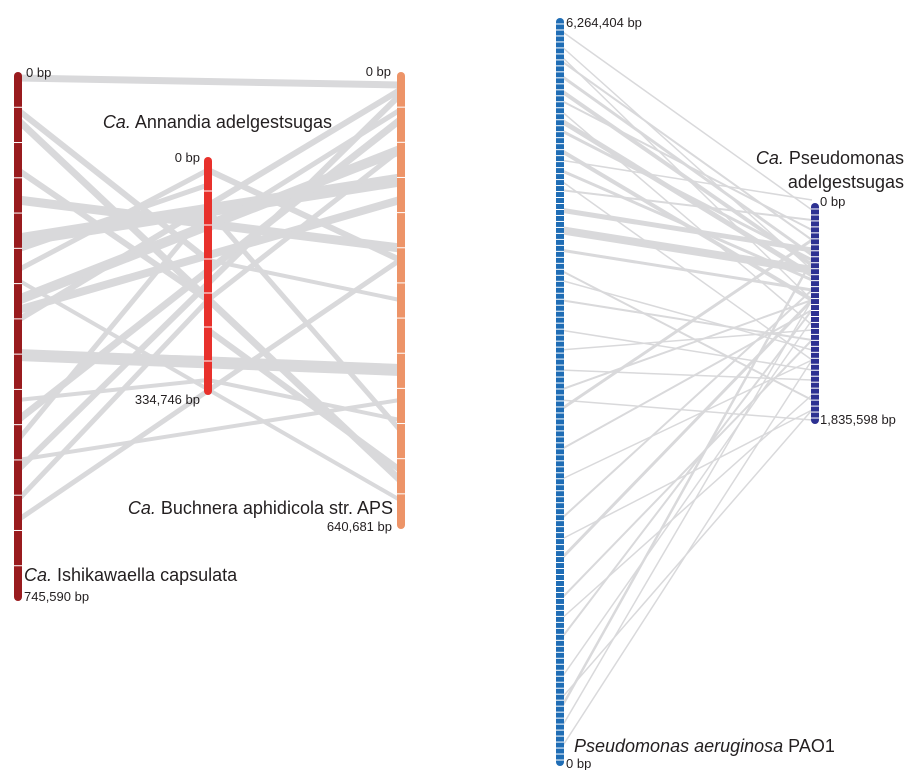  I want to click on p-aeruginosa-name-italic: Pseudomonas aeruginosa, so click(678, 746).